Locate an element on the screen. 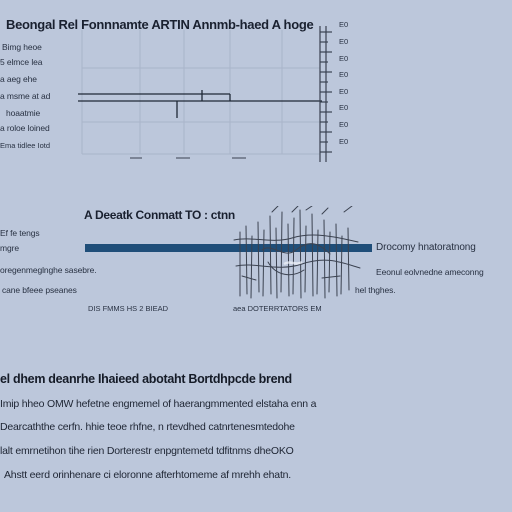 The image size is (512, 512). top-left-label: Bimg heoe is located at coordinates (22, 47).